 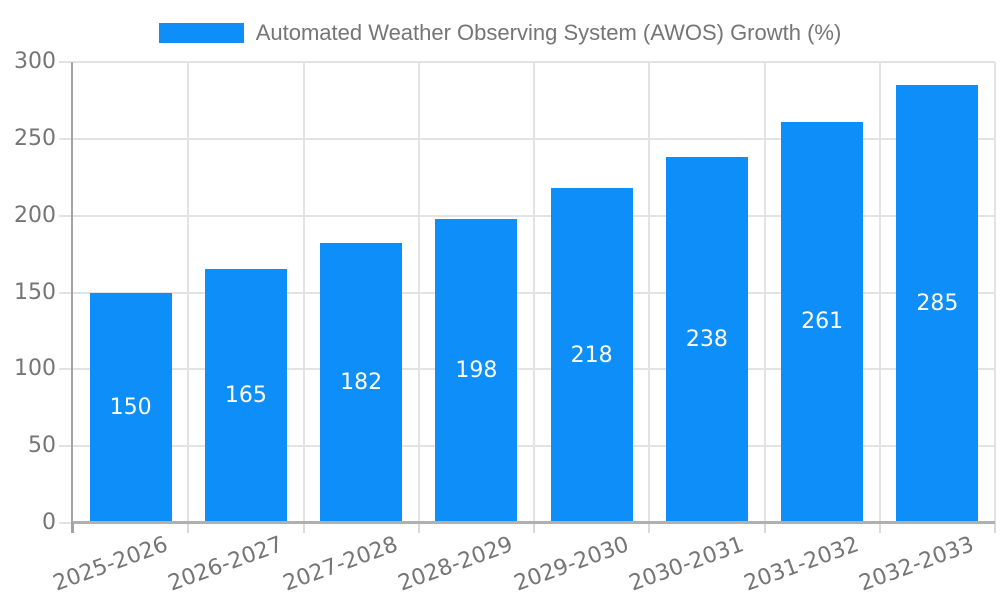 I want to click on bar: 218, so click(x=591, y=355).